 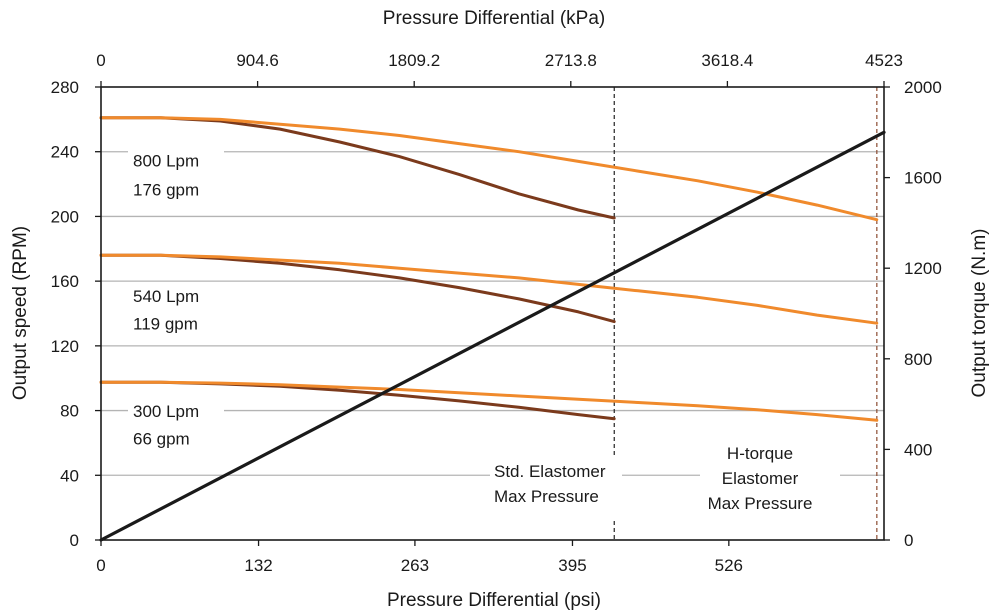 I want to click on y-left-tick-label: 160, so click(x=65, y=281).